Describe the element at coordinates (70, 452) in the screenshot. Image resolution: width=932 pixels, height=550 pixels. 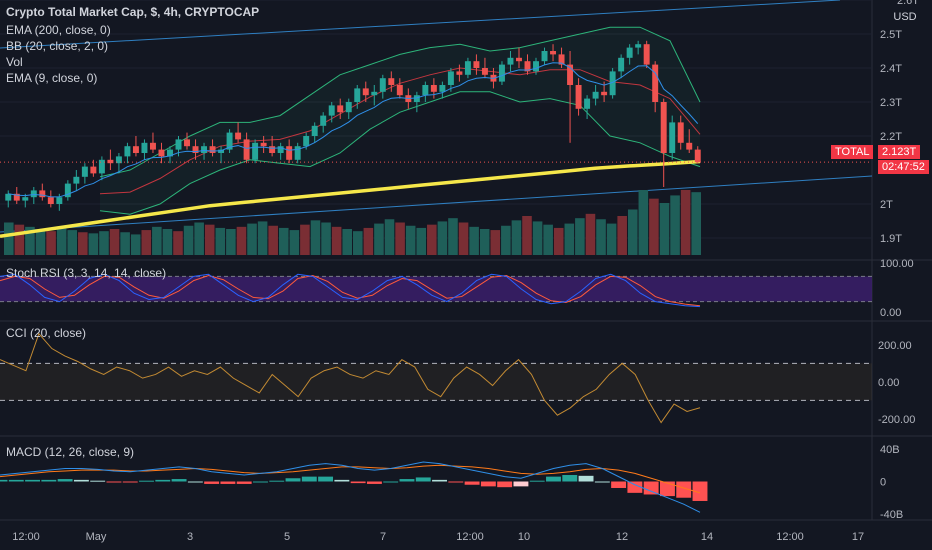
I see `legend-macd: MACD (12, 26, close, 9)` at that location.